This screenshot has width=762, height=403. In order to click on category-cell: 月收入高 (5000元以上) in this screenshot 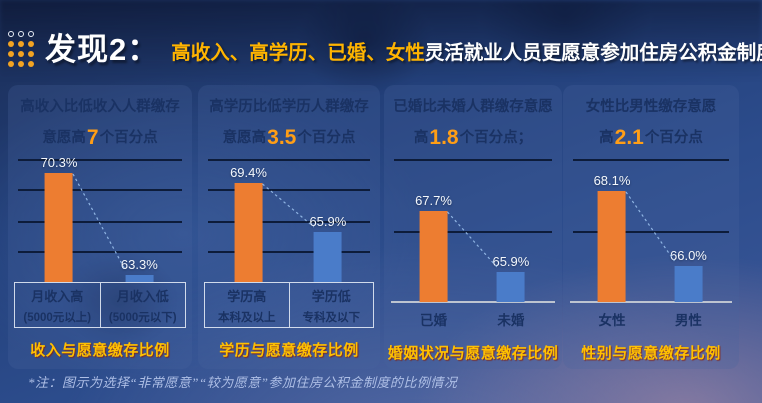, I will do `click(57, 305)`.